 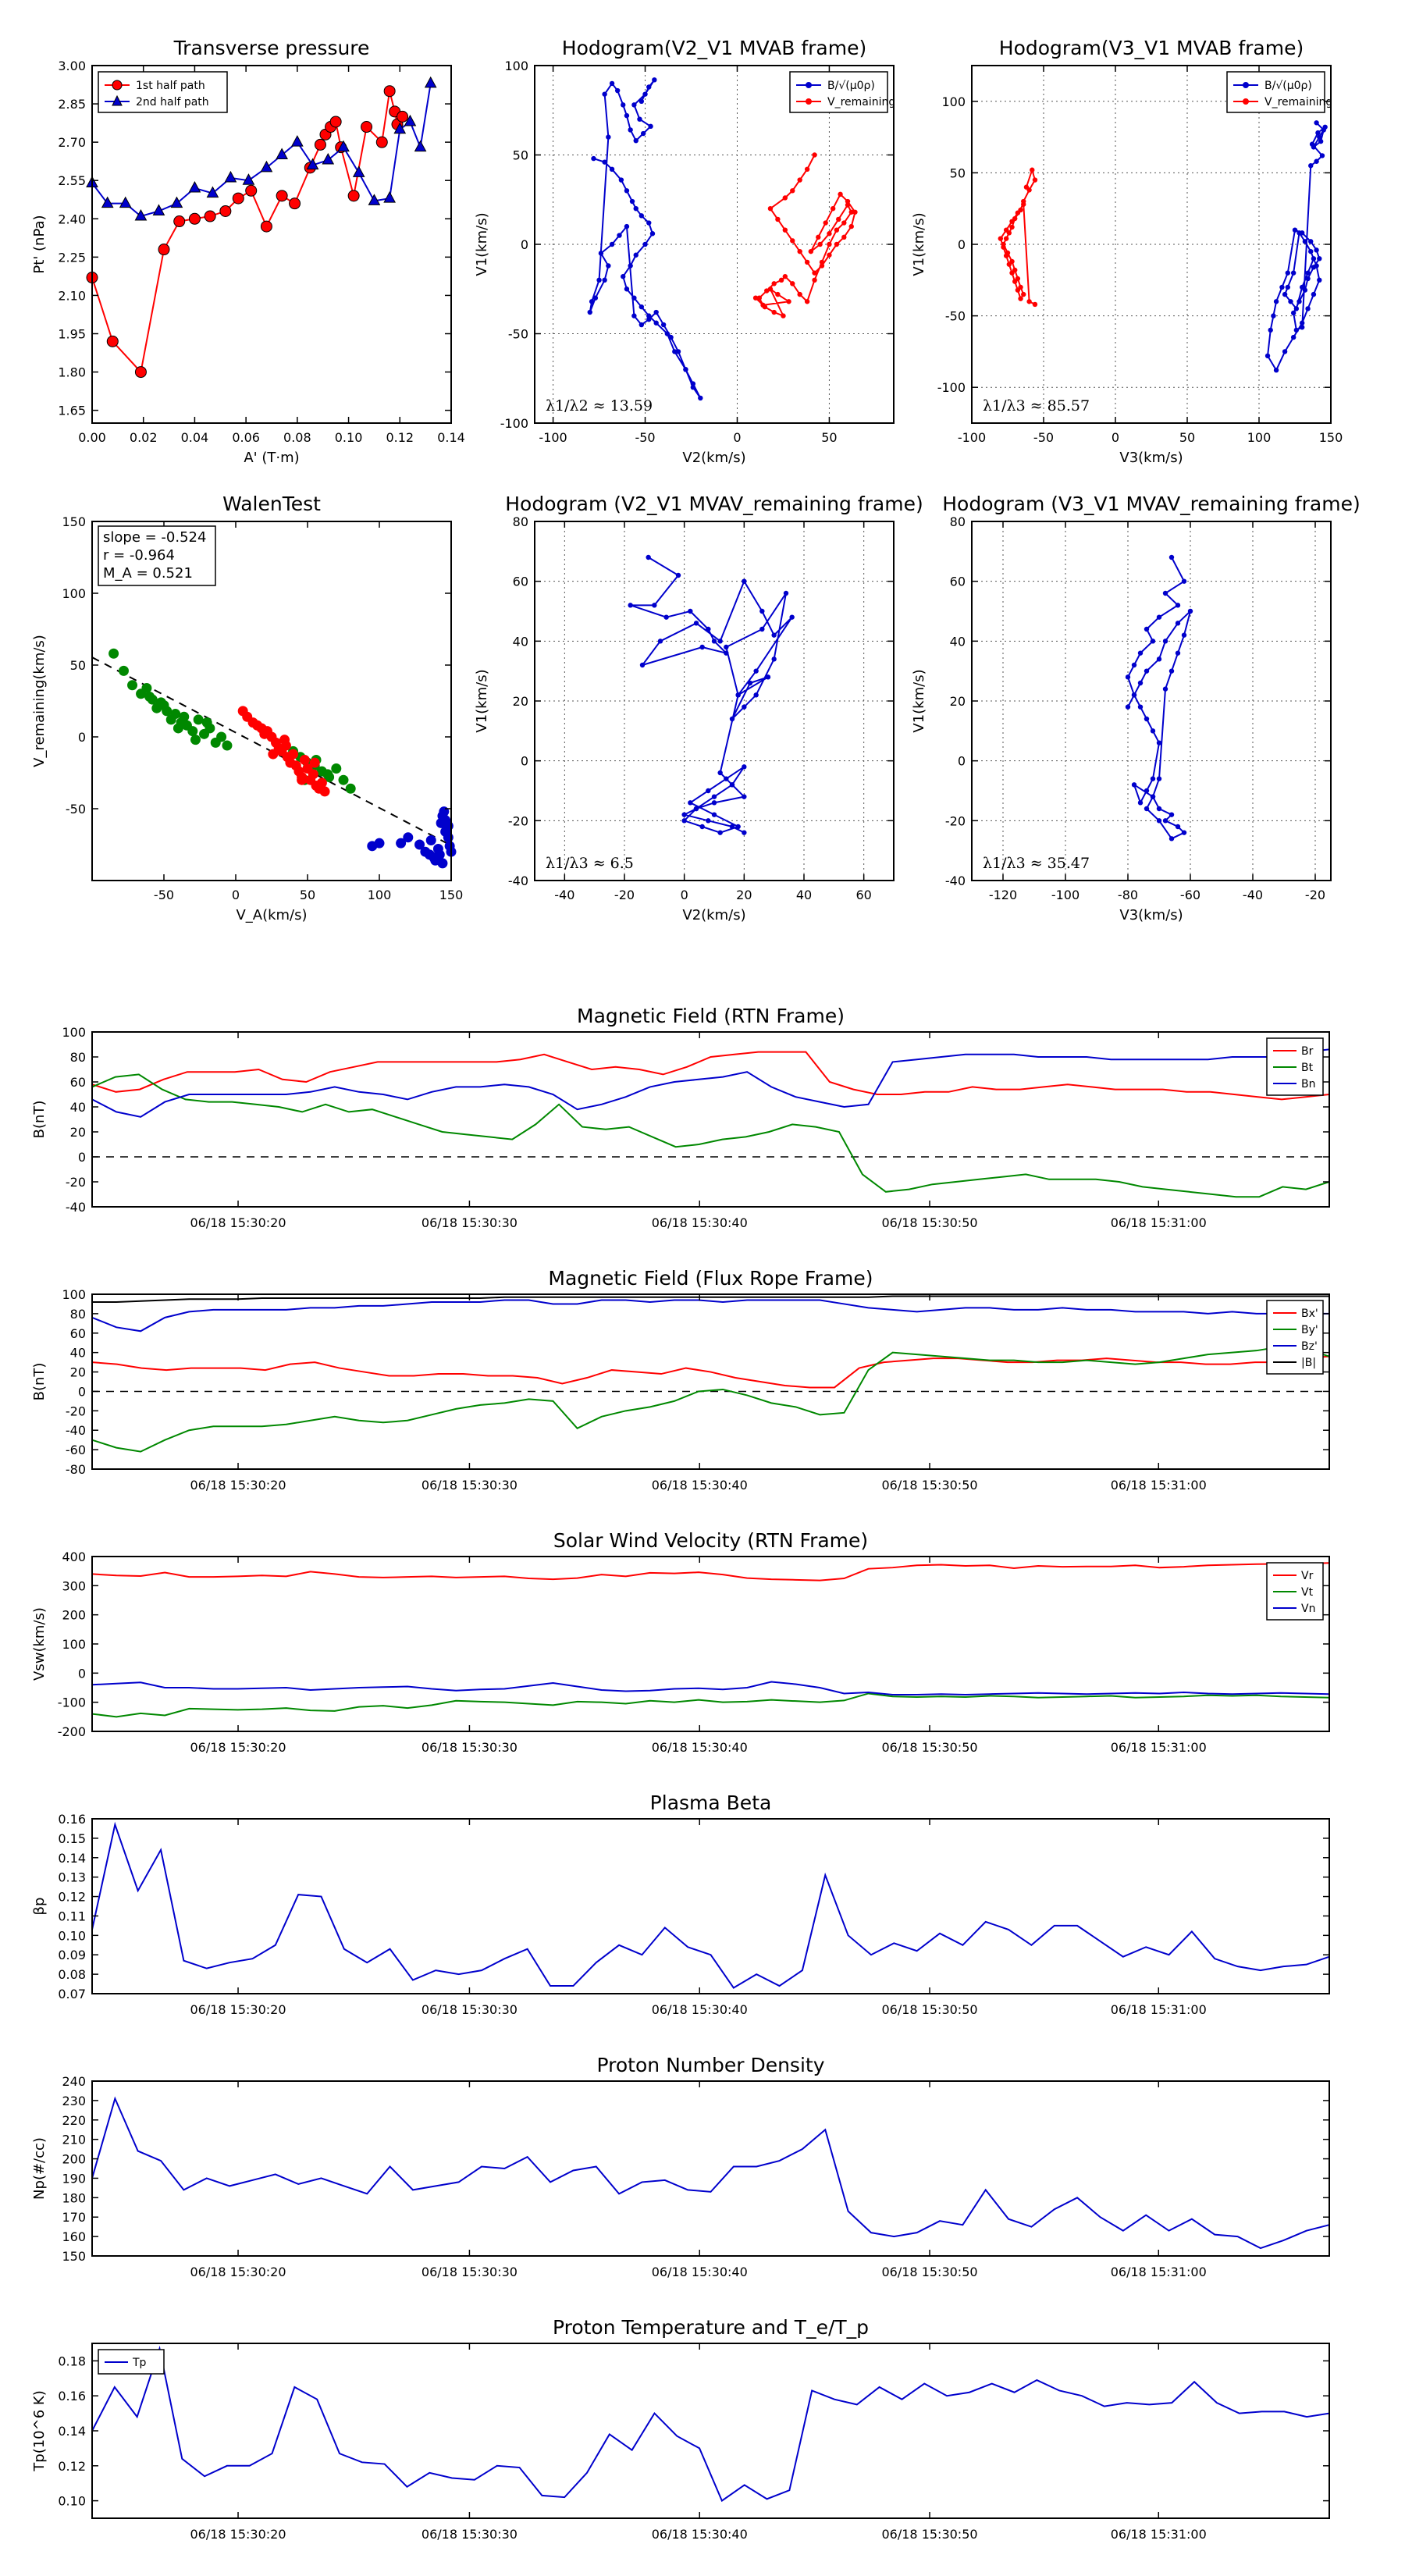 I want to click on y-tick-label: 0, so click(x=82, y=1157).